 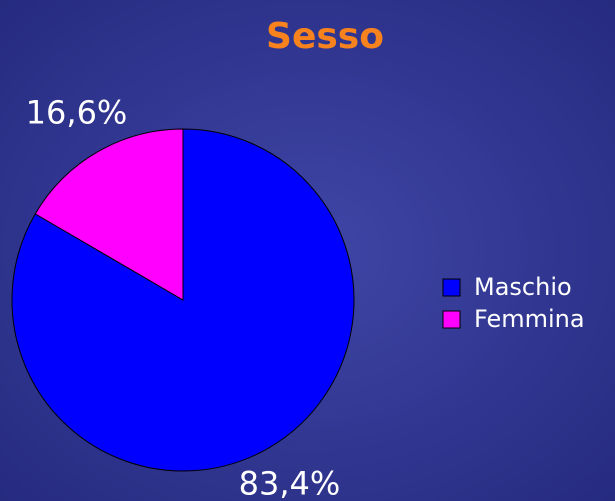 What do you see at coordinates (290, 482) in the screenshot?
I see `data-label: 83,4%` at bounding box center [290, 482].